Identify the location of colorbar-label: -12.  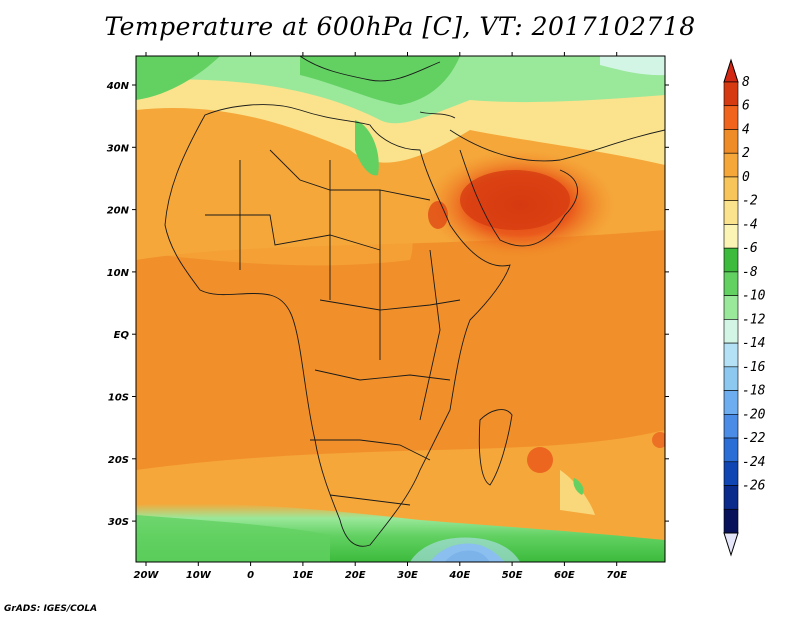
(754, 319).